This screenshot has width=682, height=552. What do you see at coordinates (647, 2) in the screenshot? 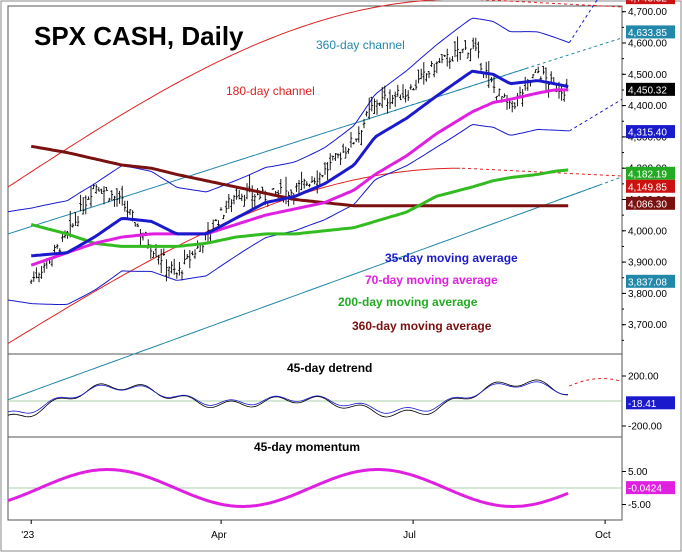
I see `price-value-badge-text: 4,743.32` at bounding box center [647, 2].